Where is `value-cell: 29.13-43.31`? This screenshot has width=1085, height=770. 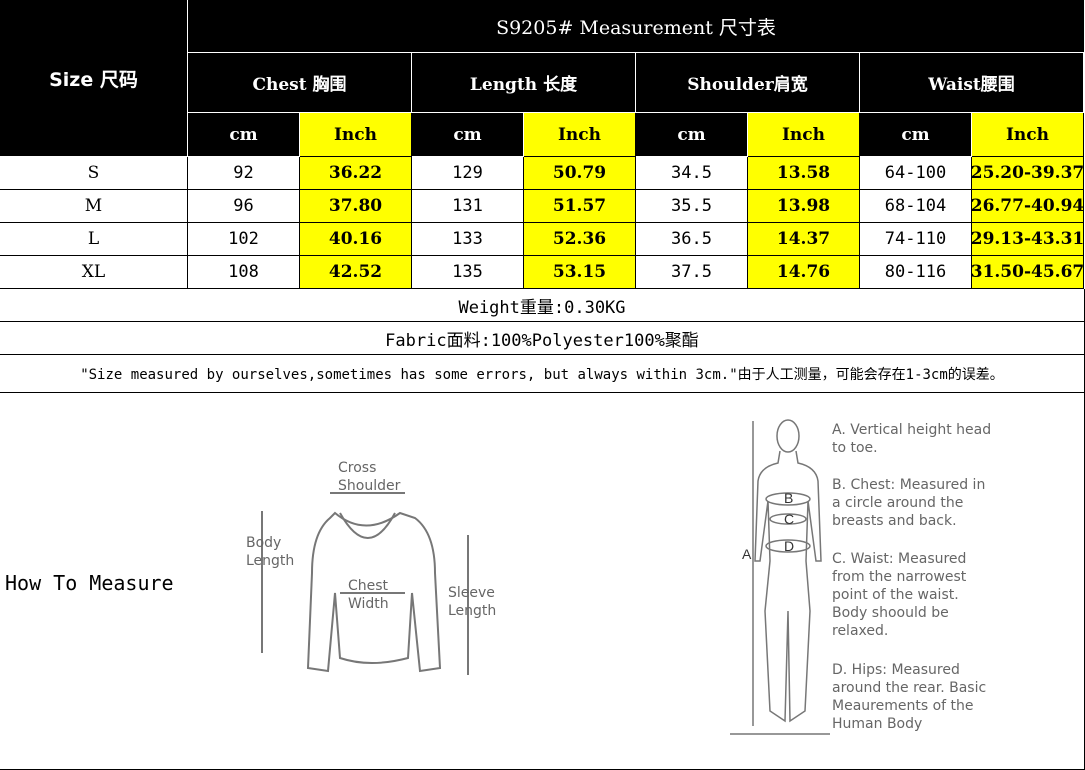 value-cell: 29.13-43.31 is located at coordinates (1027, 239).